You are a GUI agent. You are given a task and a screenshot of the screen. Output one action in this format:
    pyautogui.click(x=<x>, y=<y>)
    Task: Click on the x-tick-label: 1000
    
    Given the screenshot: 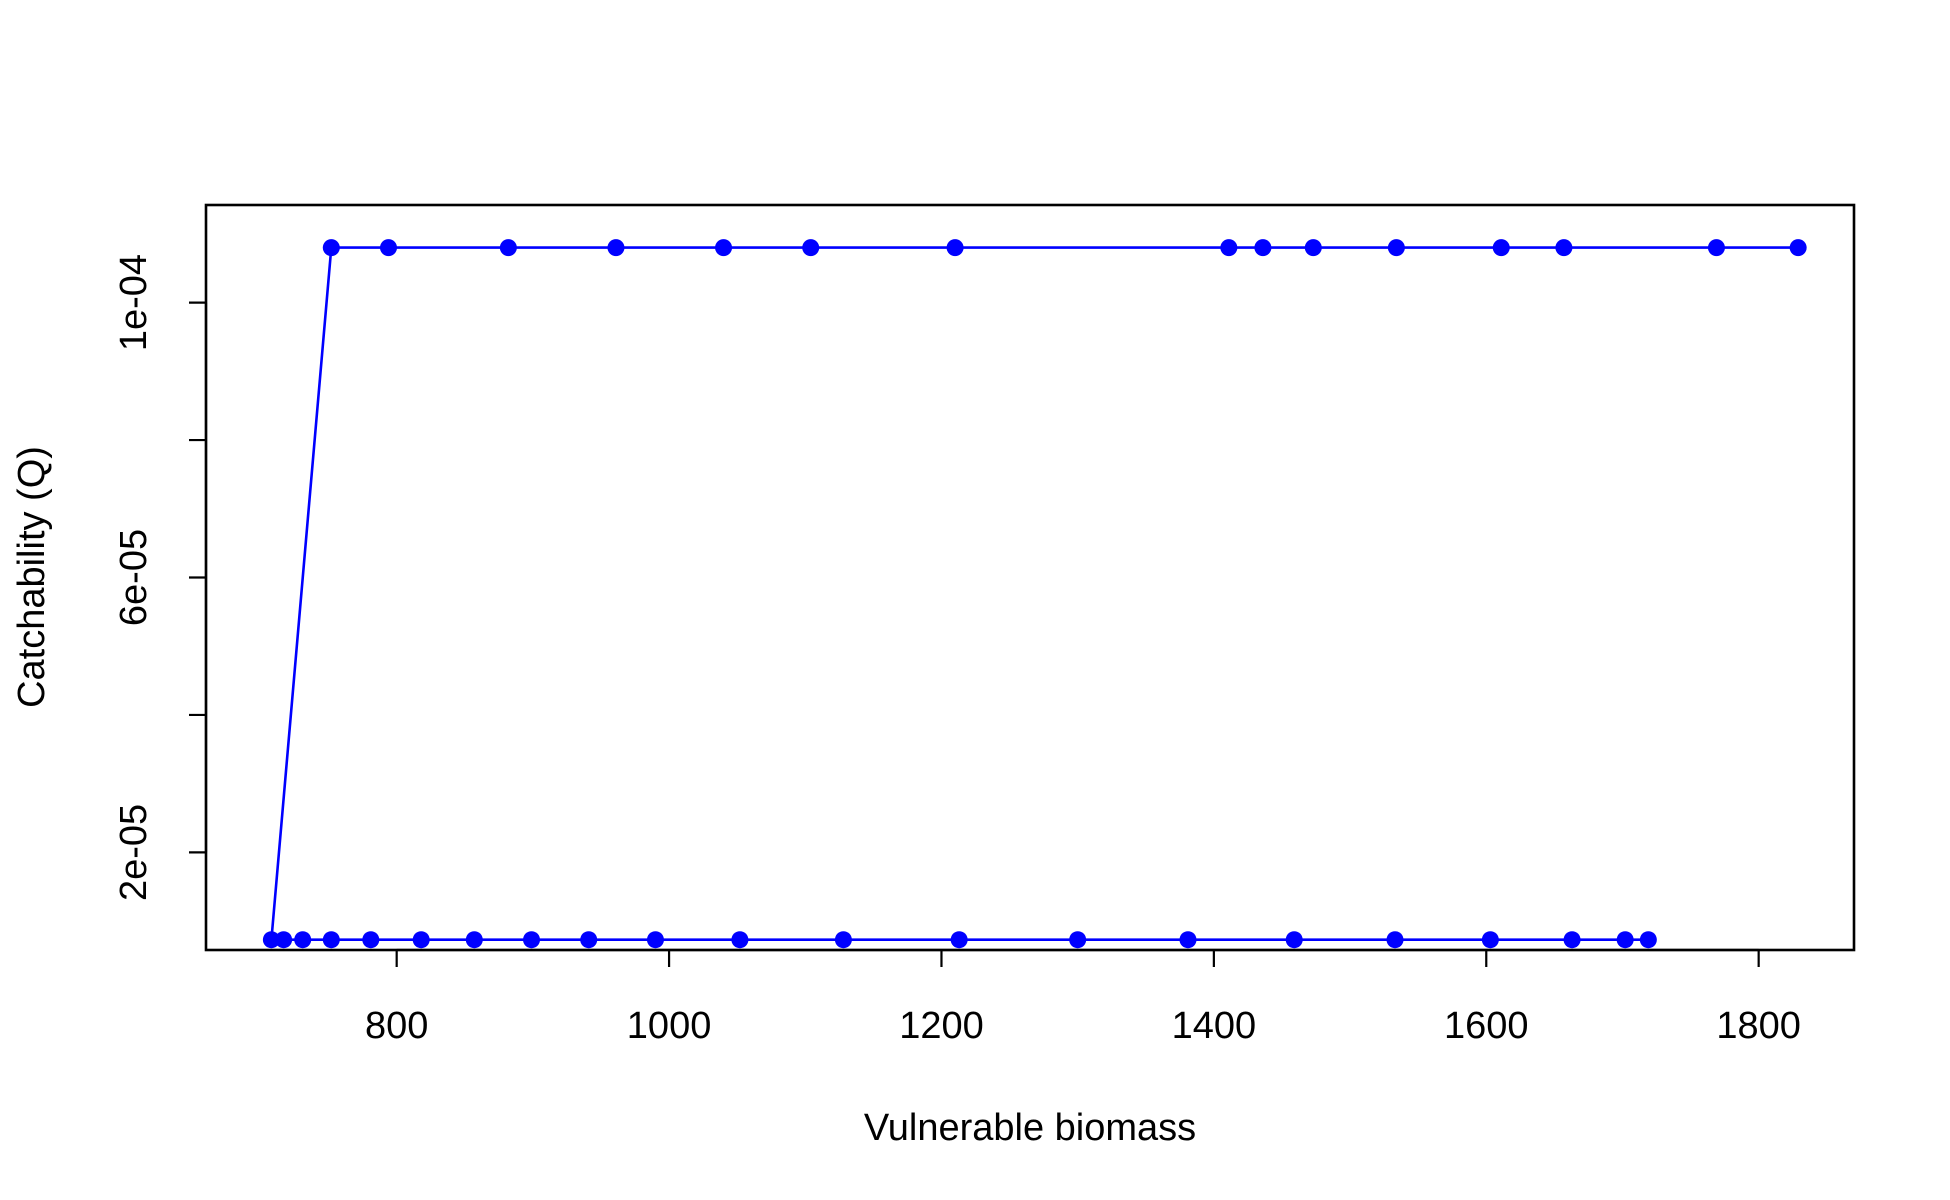 What is the action you would take?
    pyautogui.click(x=669, y=1026)
    